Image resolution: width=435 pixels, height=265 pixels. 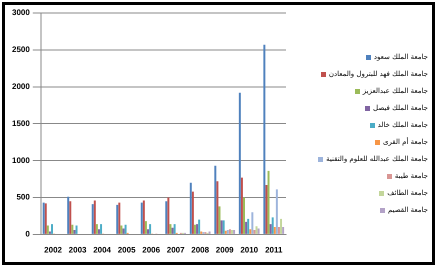 I want to click on y-tick-label: 1000, so click(x=21, y=160).